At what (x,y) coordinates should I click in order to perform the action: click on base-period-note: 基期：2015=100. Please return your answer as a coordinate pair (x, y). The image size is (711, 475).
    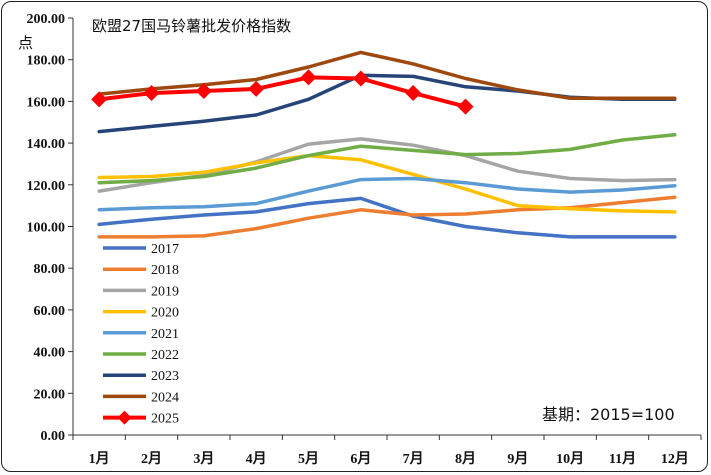
    Looking at the image, I should click on (608, 414).